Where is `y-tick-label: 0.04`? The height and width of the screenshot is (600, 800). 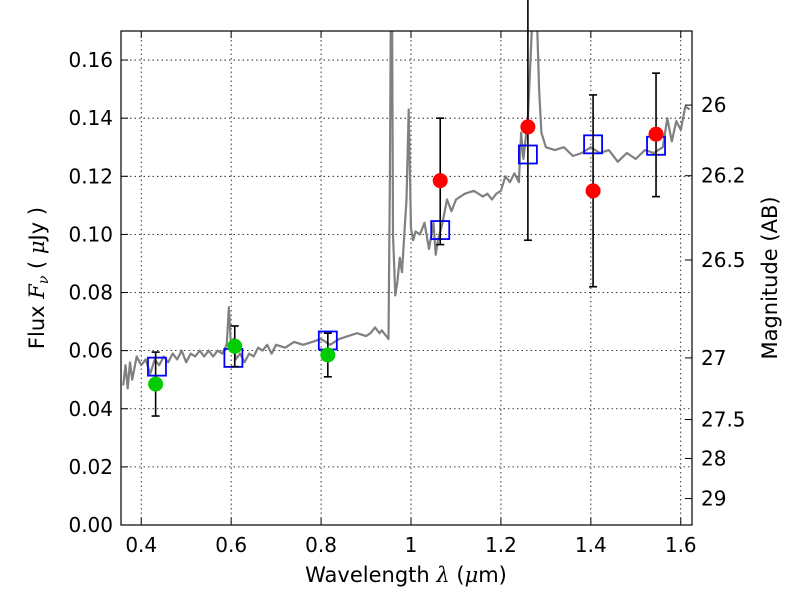
y-tick-label: 0.04 is located at coordinates (90, 409).